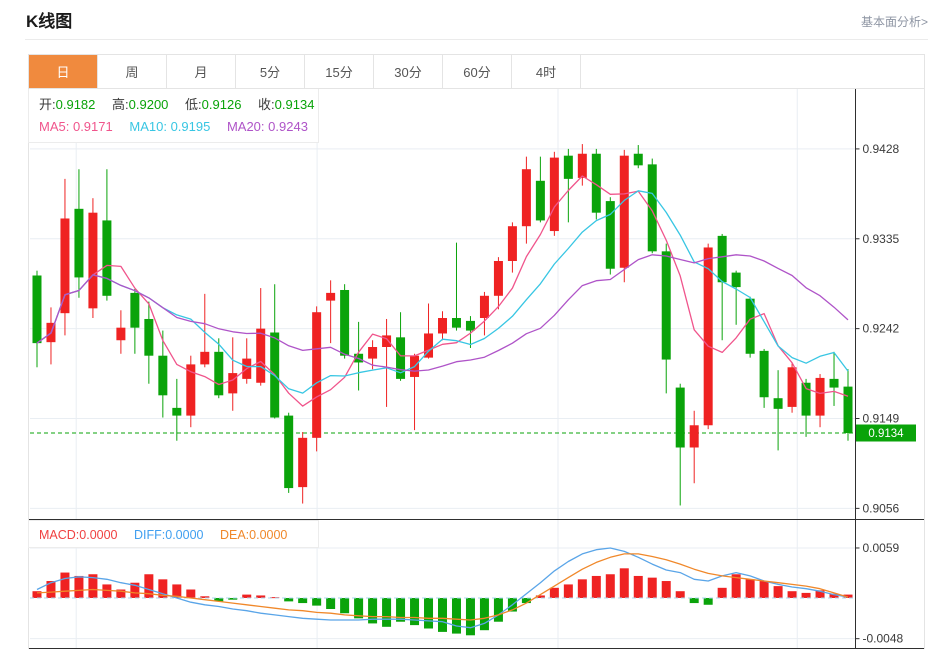 This screenshot has width=943, height=651. What do you see at coordinates (120, 104) in the screenshot?
I see `high-label: 高:` at bounding box center [120, 104].